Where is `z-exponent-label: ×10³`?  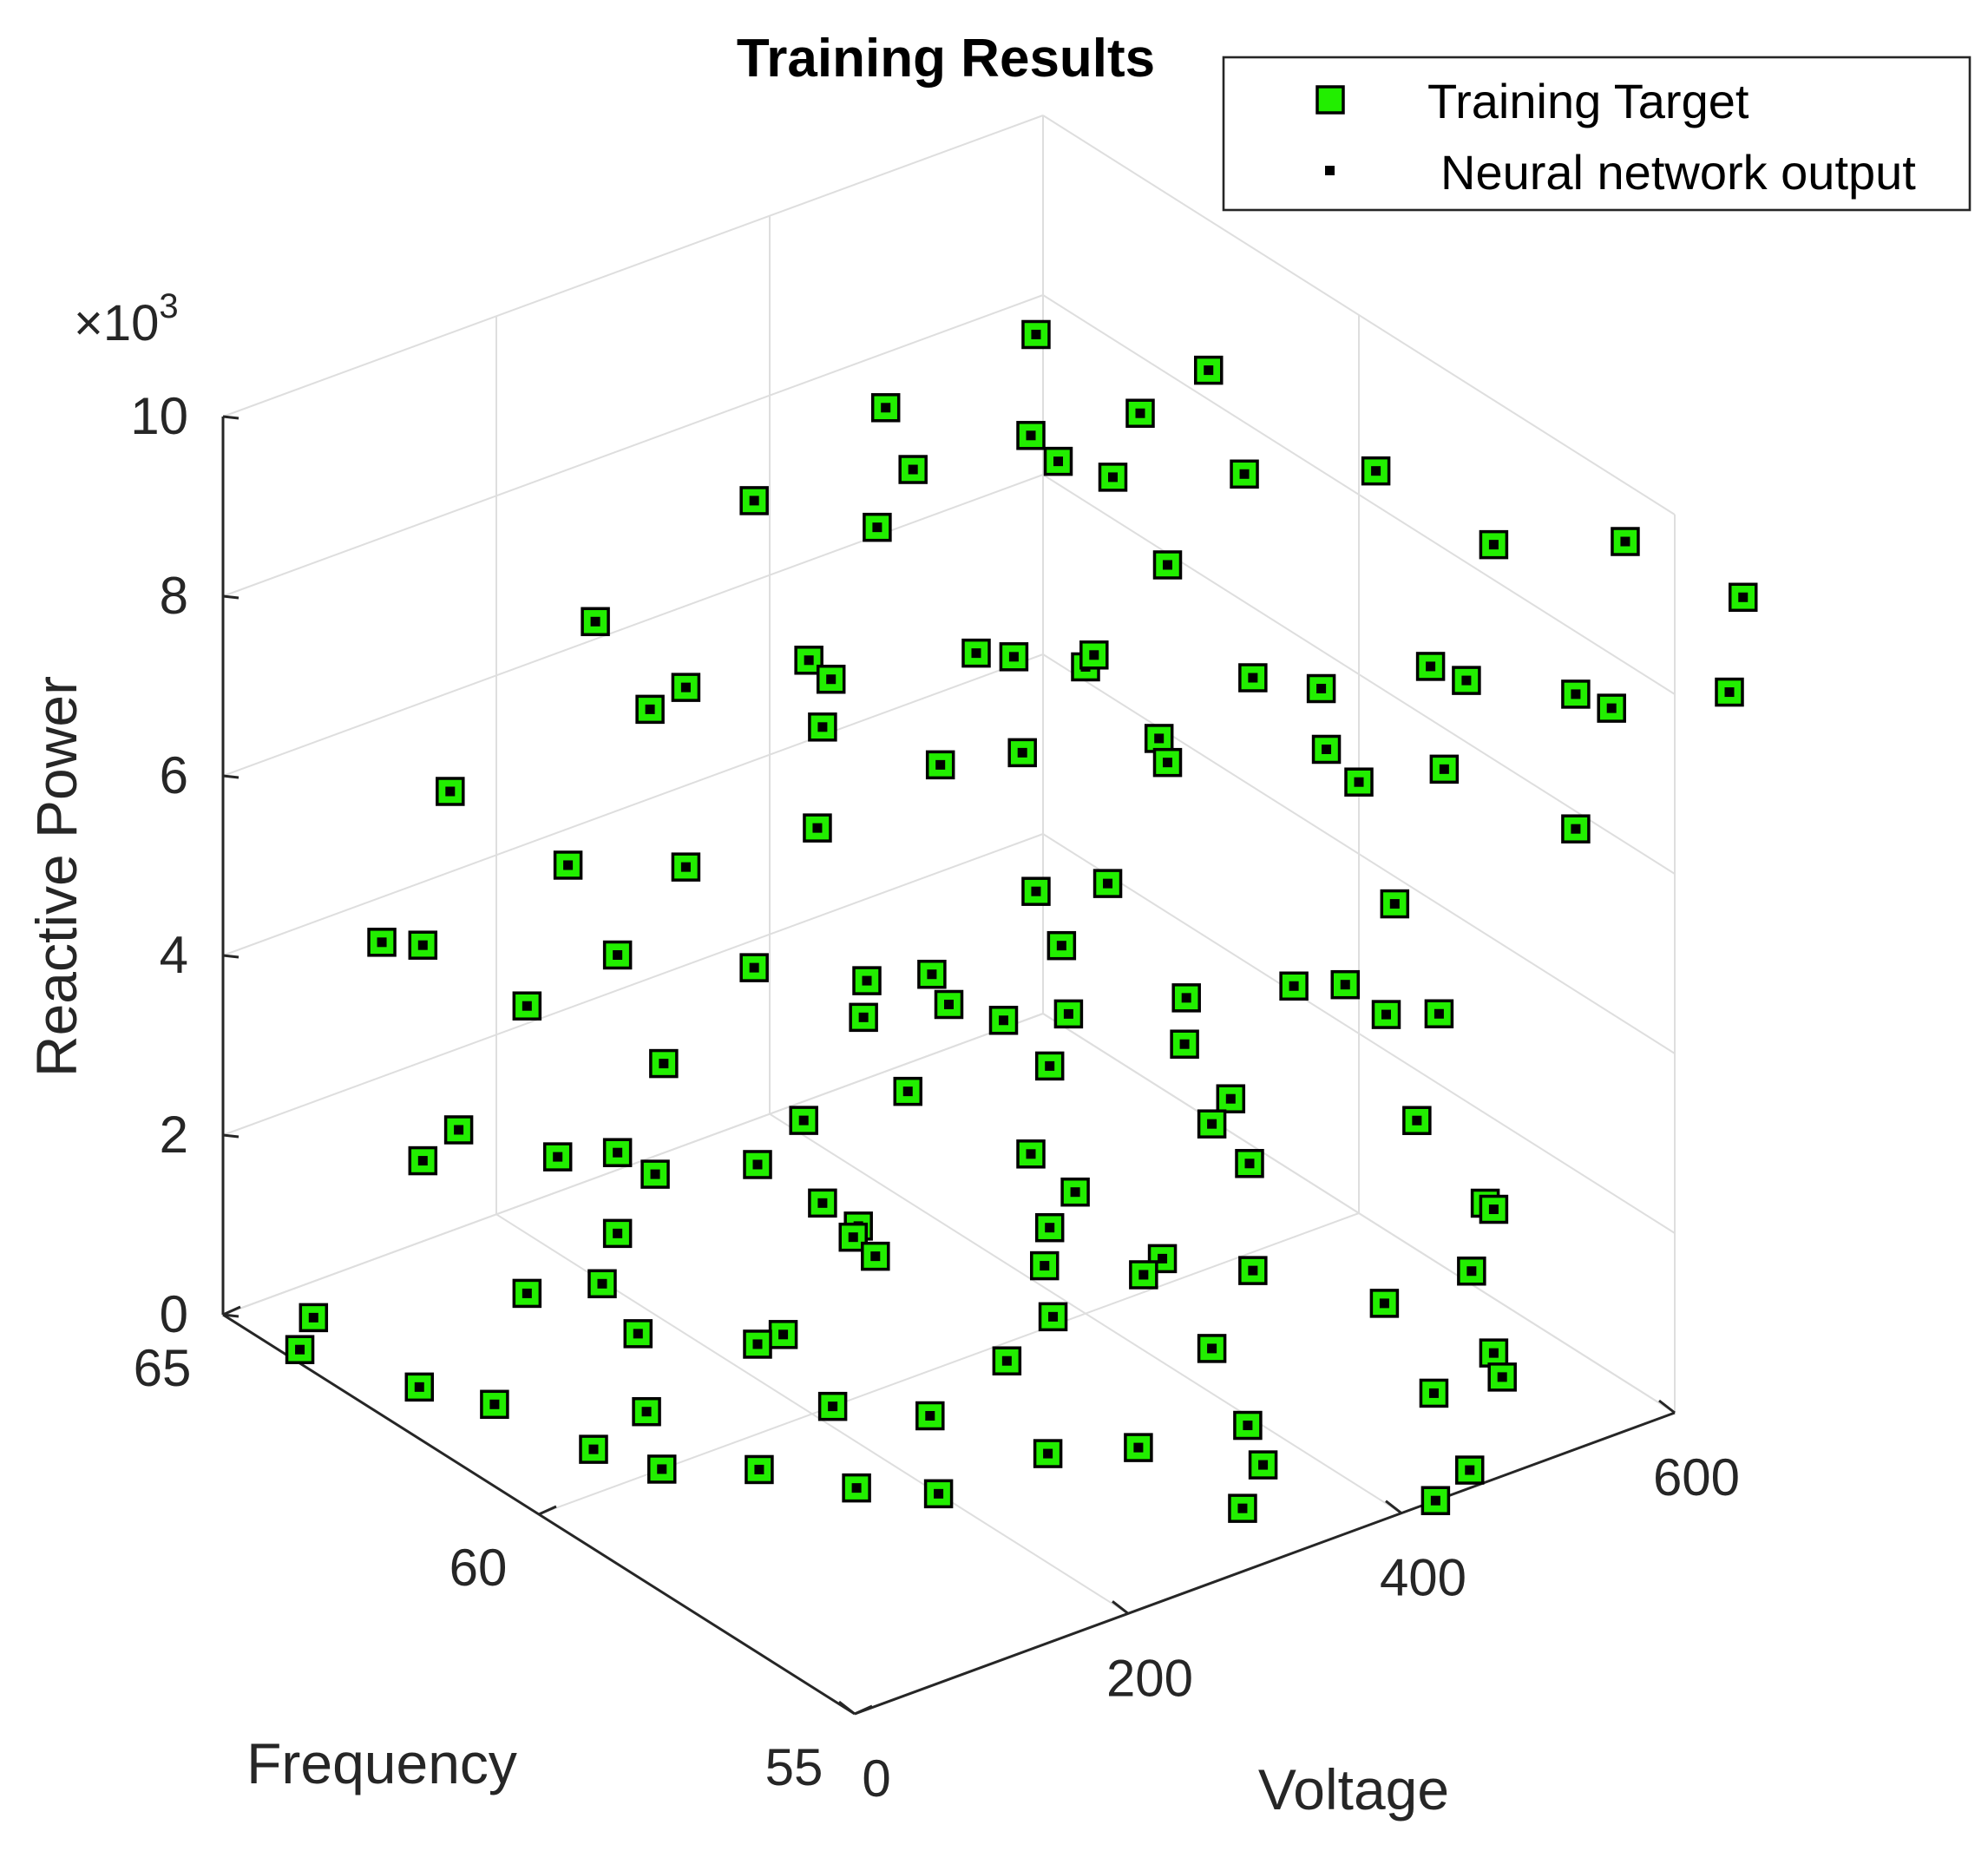 z-exponent-label: ×10³ is located at coordinates (126, 319).